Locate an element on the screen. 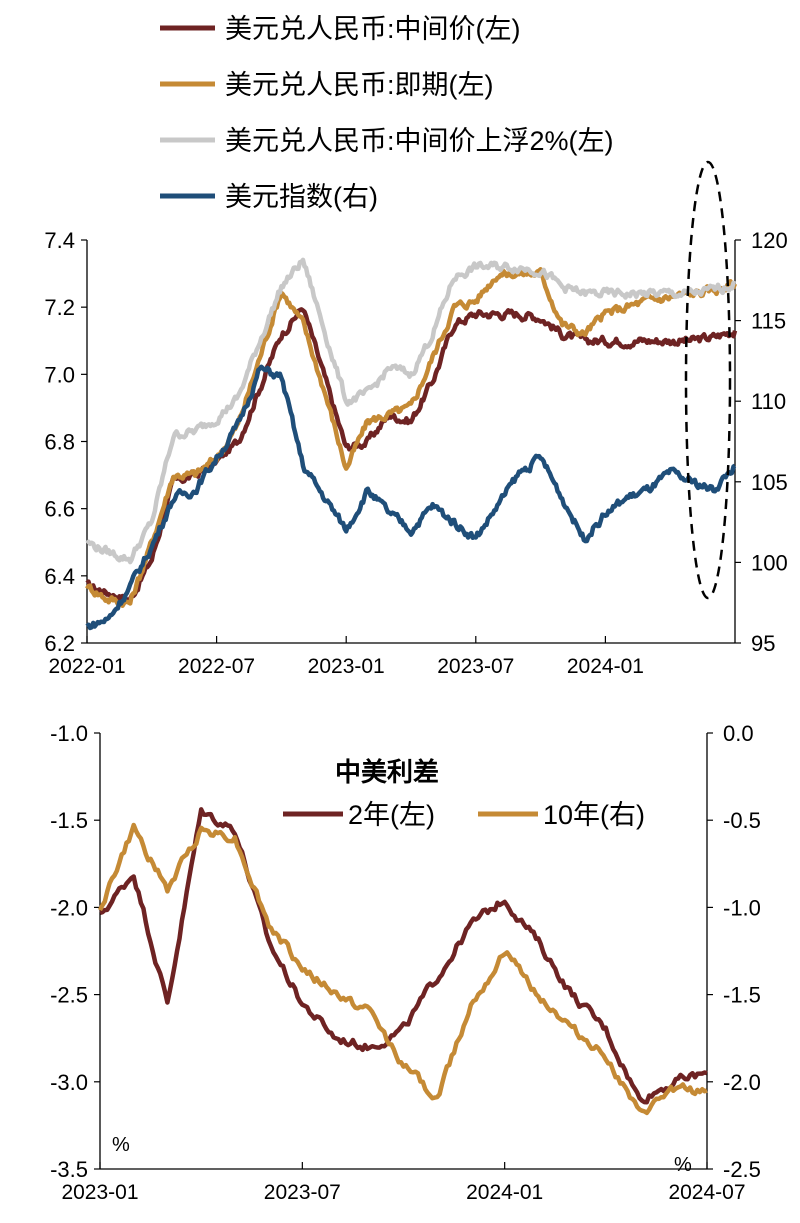  chart1-ylabel-left: 7.2 is located at coordinates (59, 307).